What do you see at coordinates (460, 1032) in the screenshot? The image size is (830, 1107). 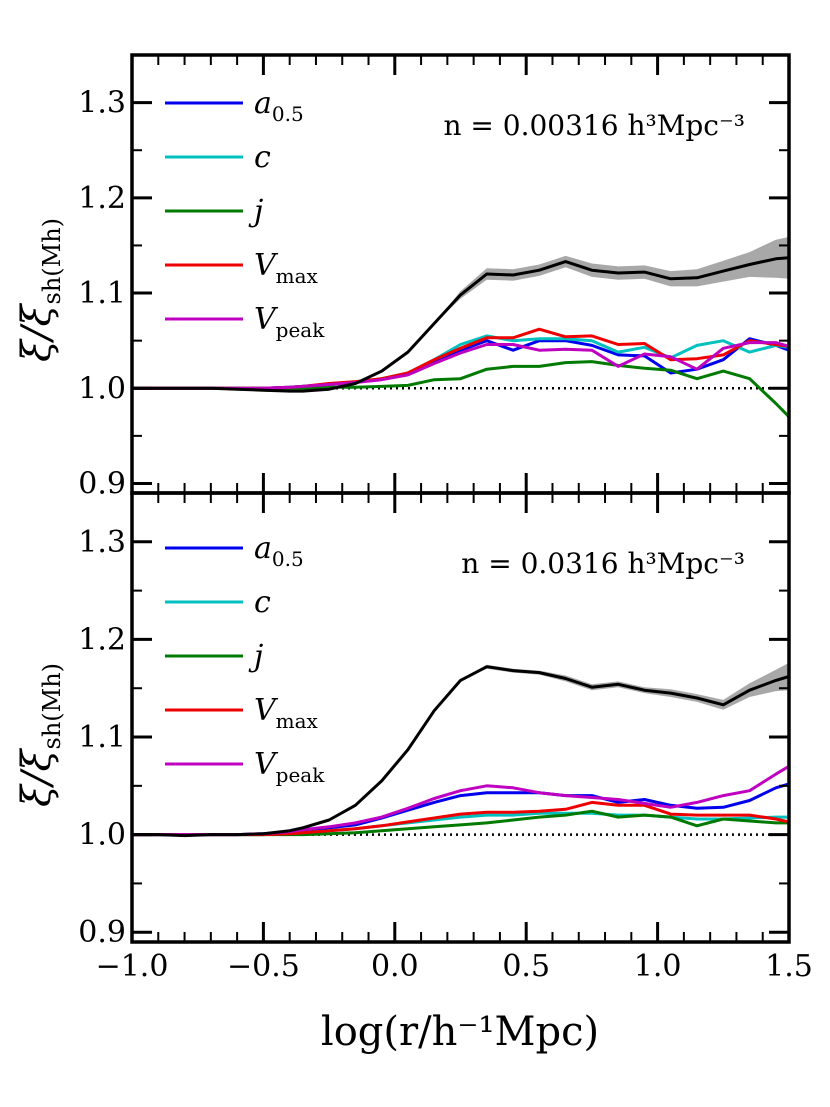 I see `x-axis-label: log(r/h⁻¹Mpc)` at bounding box center [460, 1032].